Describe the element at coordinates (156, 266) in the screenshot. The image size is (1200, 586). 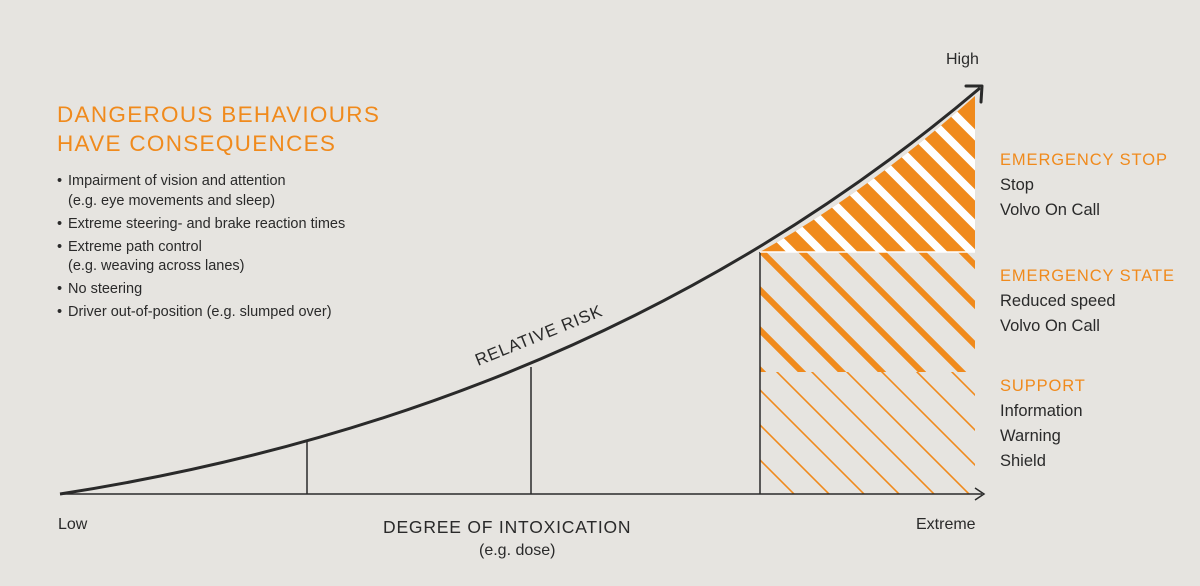
I see `list-item-example: (e.g. weaving across lanes)` at that location.